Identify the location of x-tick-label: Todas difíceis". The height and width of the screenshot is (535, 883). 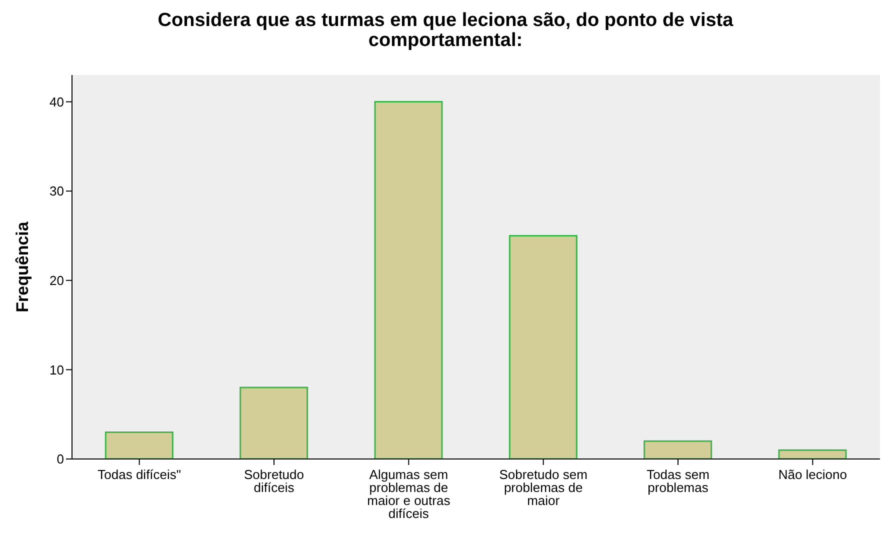
(140, 474).